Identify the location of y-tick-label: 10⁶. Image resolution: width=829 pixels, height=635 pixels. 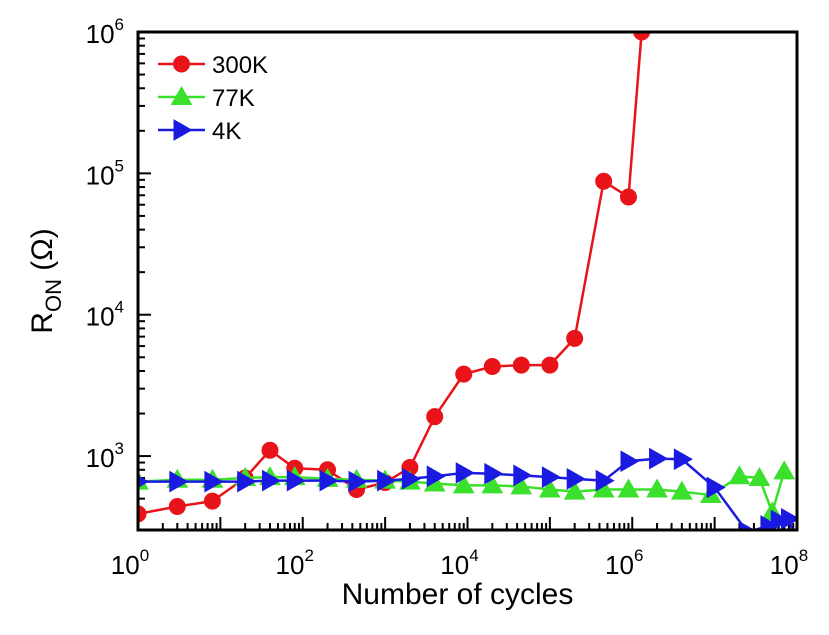
(105, 32).